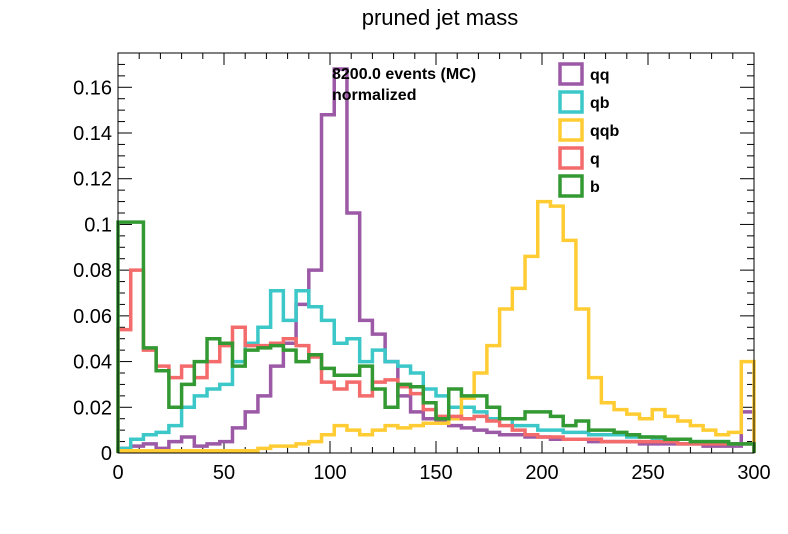 Image resolution: width=788 pixels, height=534 pixels. What do you see at coordinates (92, 363) in the screenshot?
I see `y-tick-label: 0.04` at bounding box center [92, 363].